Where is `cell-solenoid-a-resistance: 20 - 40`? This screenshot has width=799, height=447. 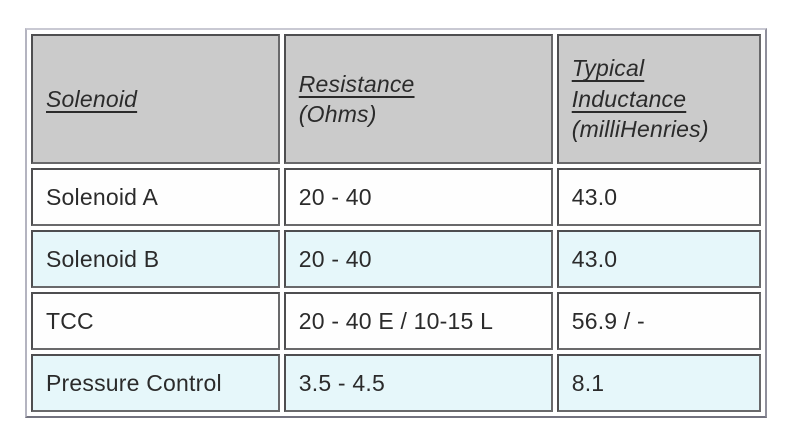 cell-solenoid-a-resistance: 20 - 40 is located at coordinates (418, 197).